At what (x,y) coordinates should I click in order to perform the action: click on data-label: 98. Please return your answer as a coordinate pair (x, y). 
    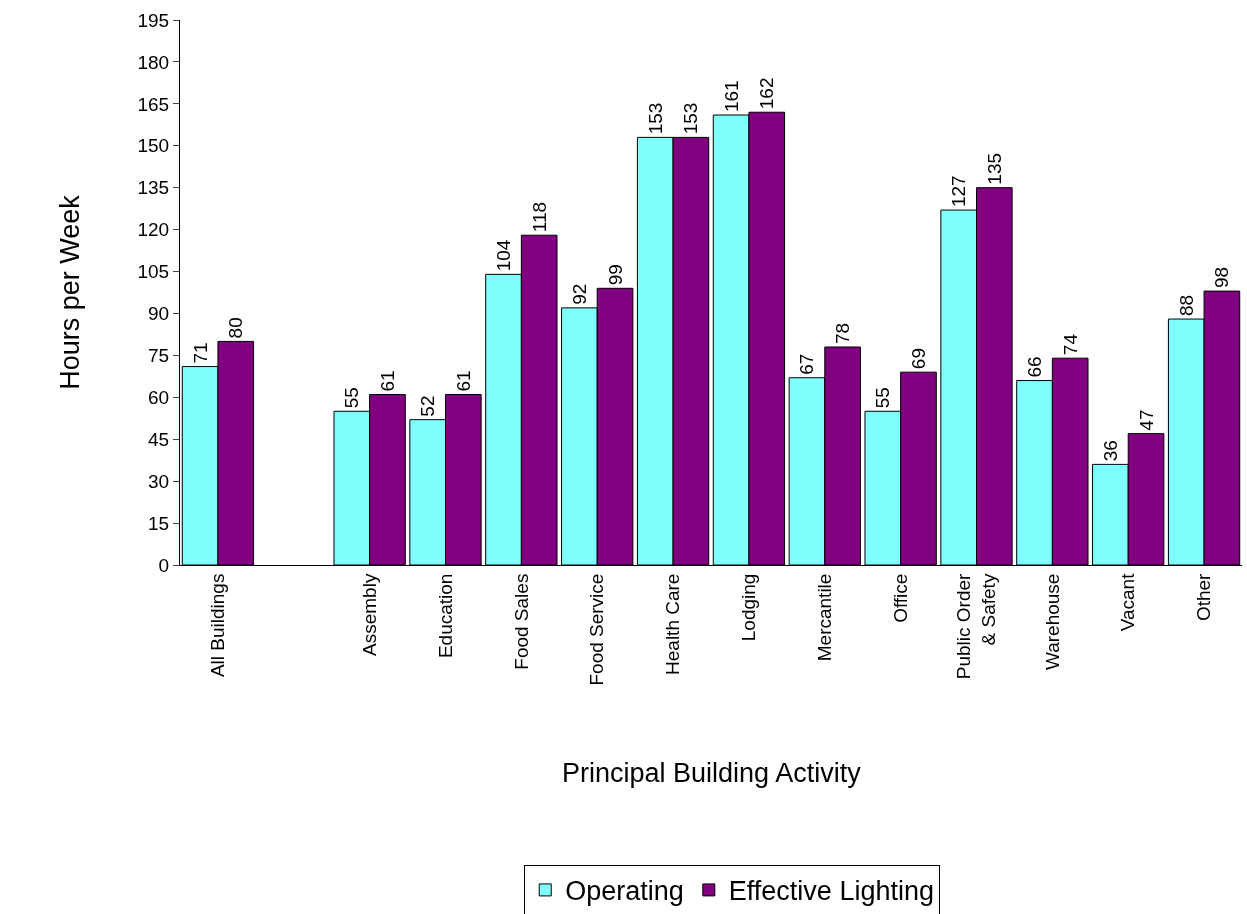
    Looking at the image, I should click on (1222, 277).